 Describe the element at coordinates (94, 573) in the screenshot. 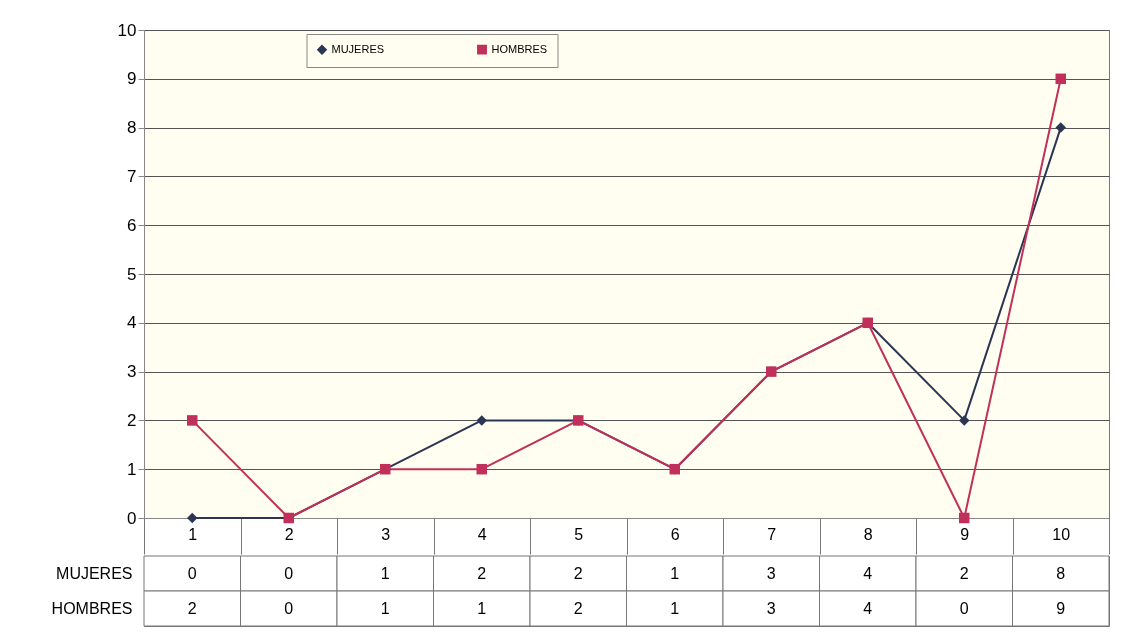

I see `text: MUJERES` at that location.